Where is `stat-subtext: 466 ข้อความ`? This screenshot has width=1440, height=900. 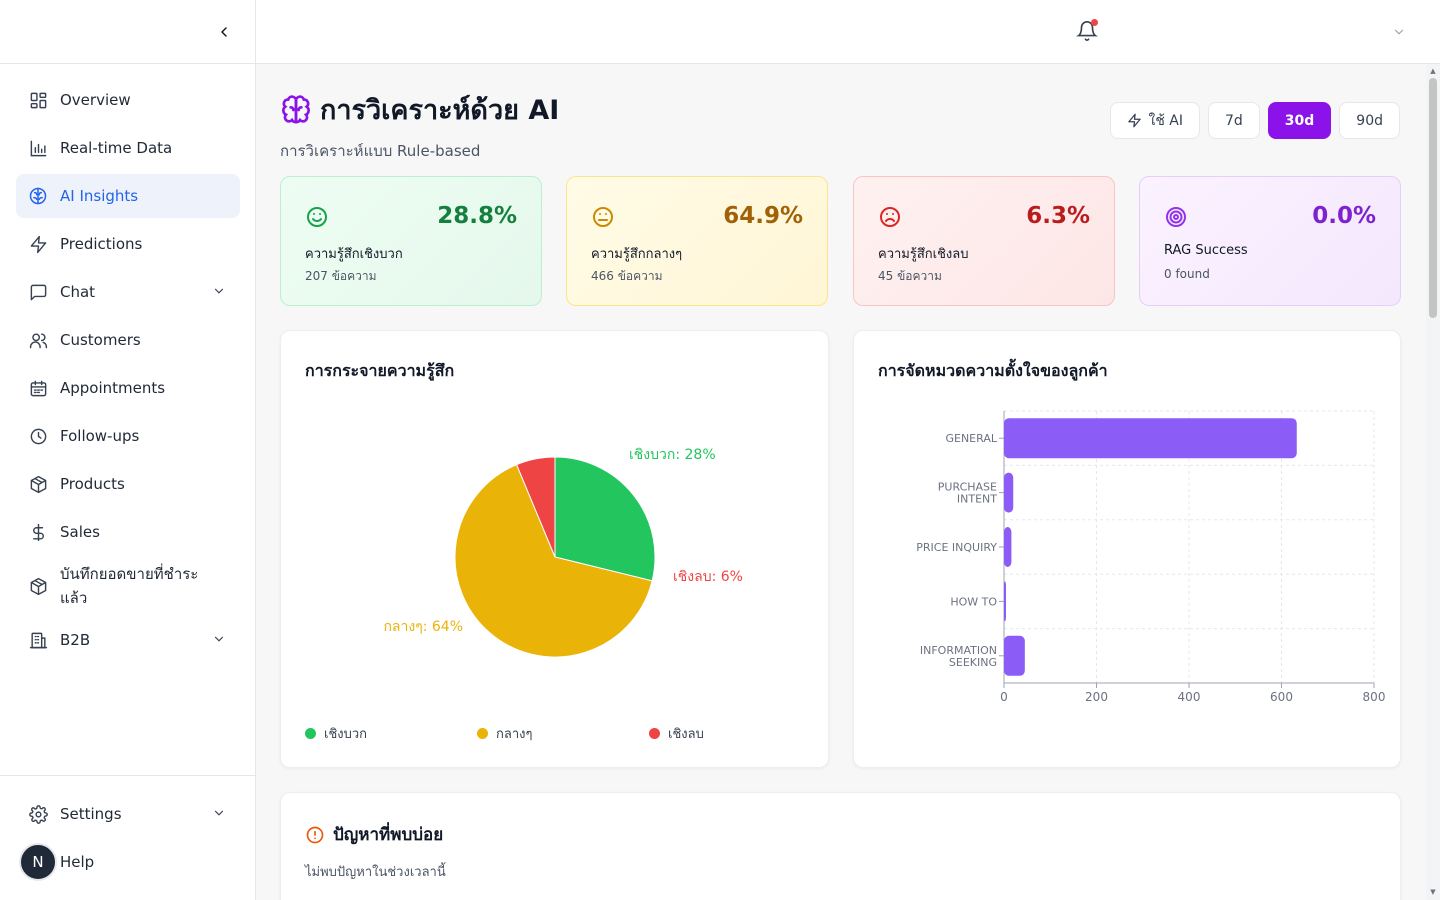 stat-subtext: 466 ข้อความ is located at coordinates (627, 276).